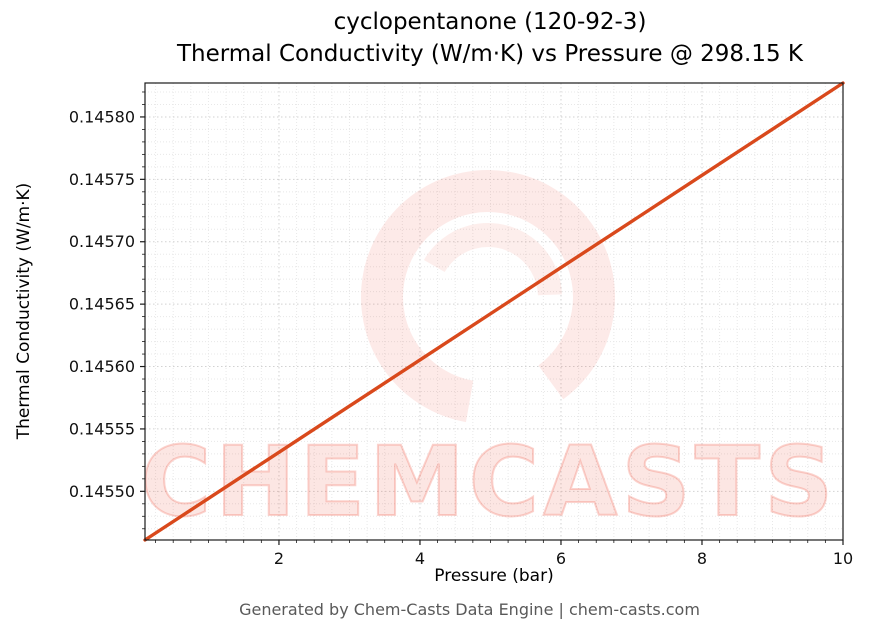 The height and width of the screenshot is (644, 869). Describe the element at coordinates (490, 22) in the screenshot. I see `chart-title: cyclopentanone (120-92-3)` at that location.